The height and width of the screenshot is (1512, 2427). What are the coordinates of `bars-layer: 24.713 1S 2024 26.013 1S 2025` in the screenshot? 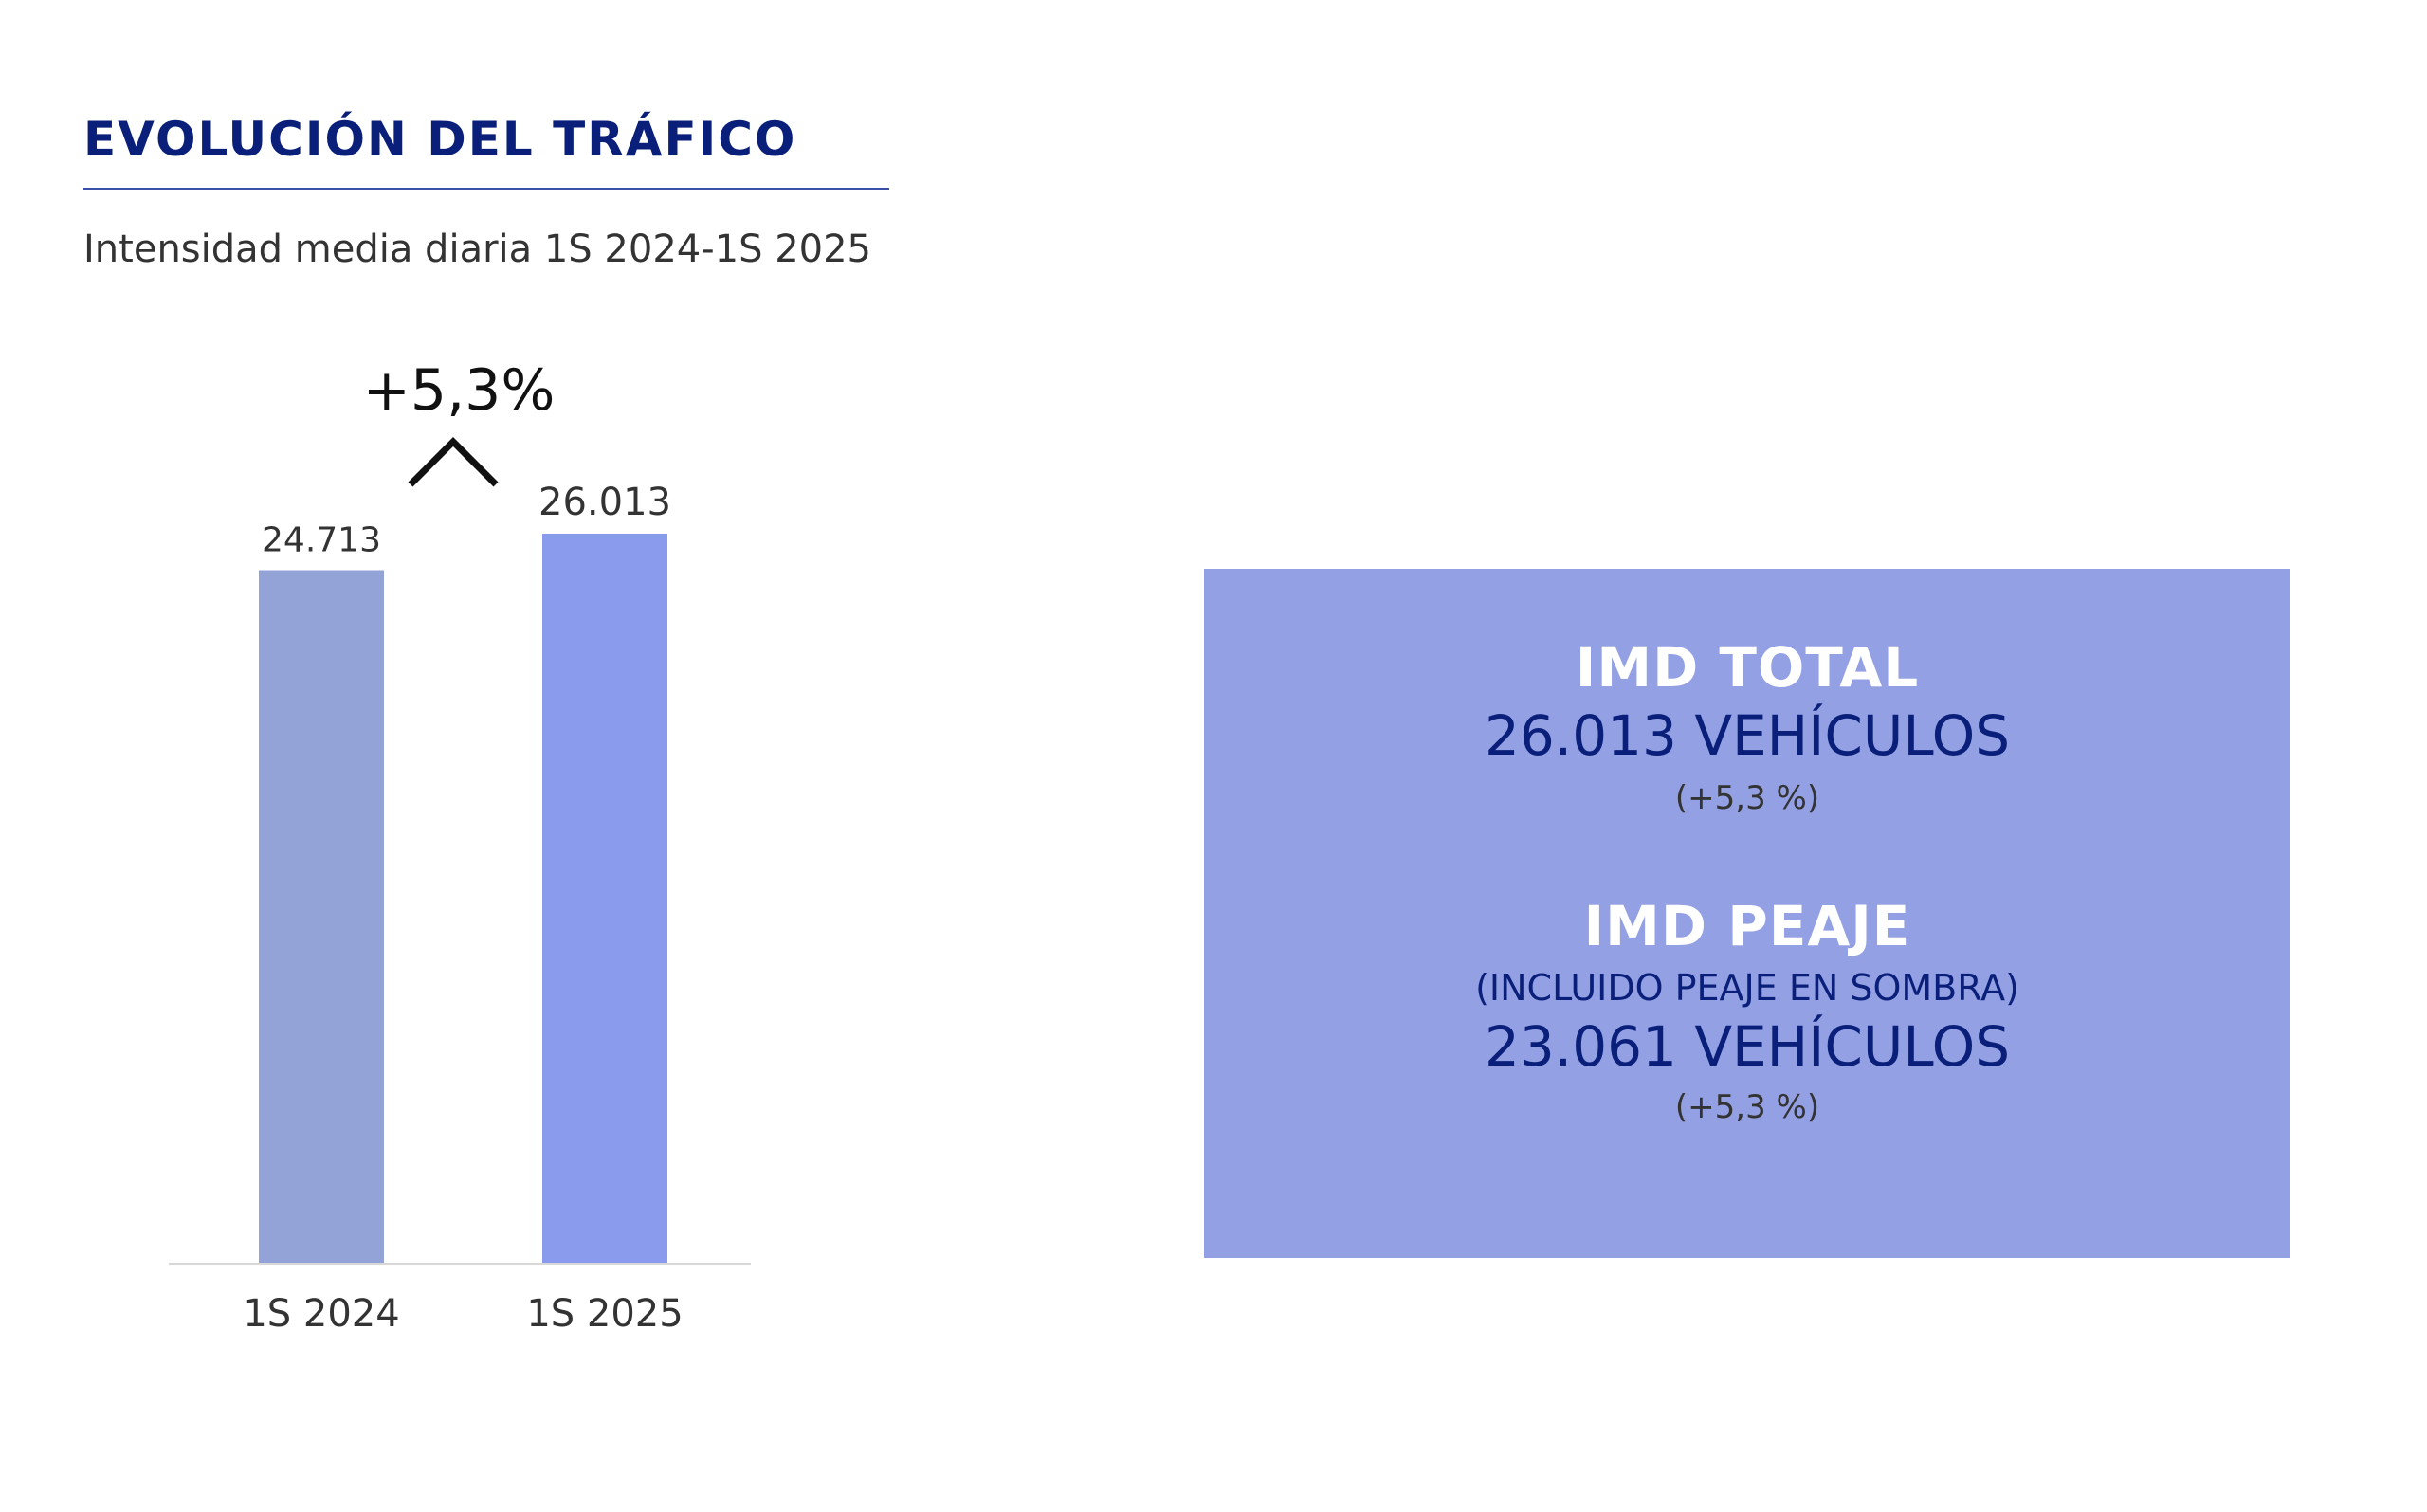 It's located at (463, 909).